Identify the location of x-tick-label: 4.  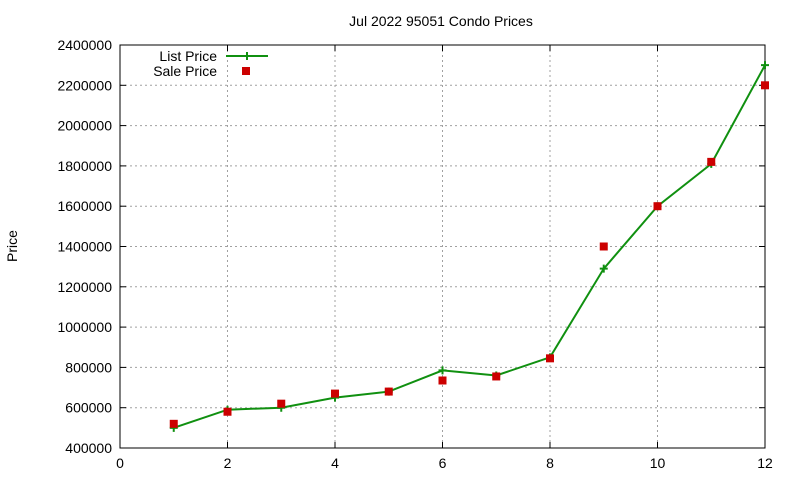
(335, 463).